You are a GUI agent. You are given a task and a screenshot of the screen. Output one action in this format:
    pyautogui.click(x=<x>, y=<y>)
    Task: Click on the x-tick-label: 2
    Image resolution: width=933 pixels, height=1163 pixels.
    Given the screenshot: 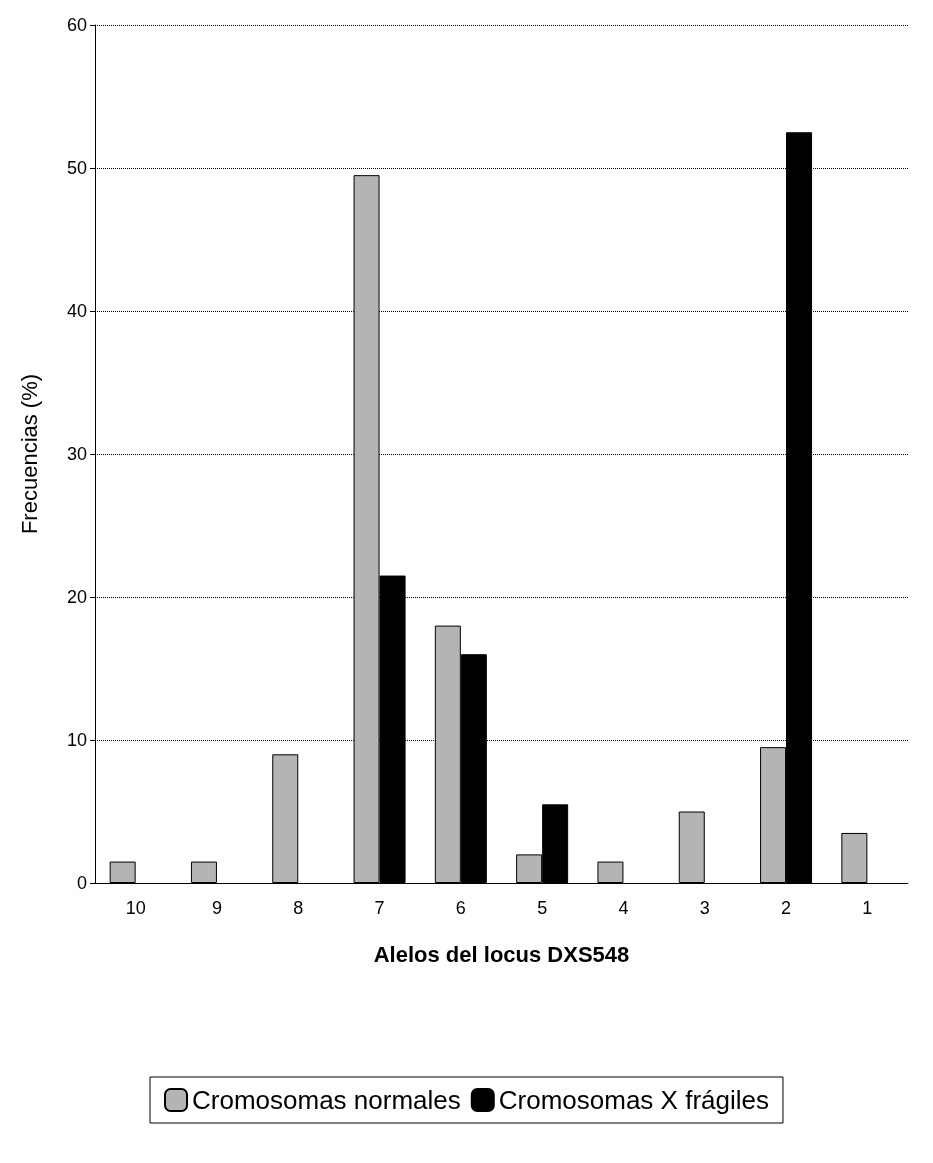 What is the action you would take?
    pyautogui.click(x=786, y=908)
    